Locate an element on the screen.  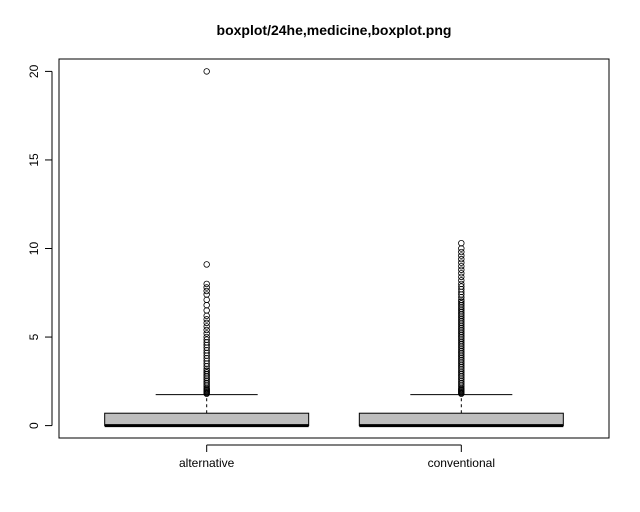
y-tick-label-20: 20 is located at coordinates (34, 71).